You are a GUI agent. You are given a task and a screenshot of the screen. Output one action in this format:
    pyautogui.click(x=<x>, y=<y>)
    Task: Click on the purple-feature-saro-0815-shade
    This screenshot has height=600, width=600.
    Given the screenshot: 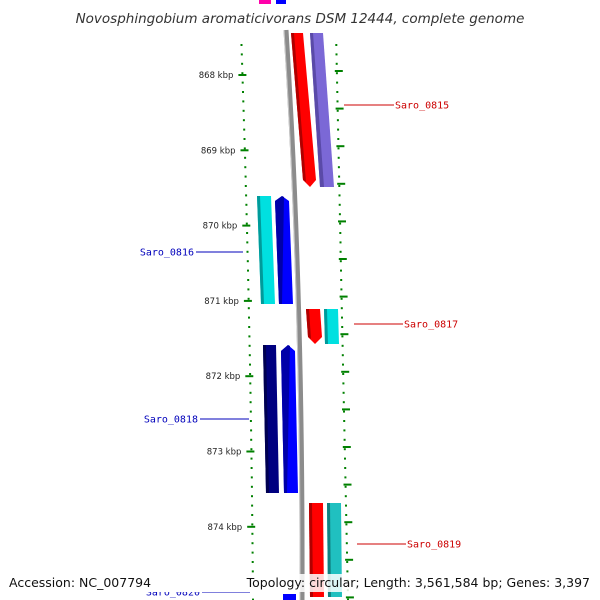 What is the action you would take?
    pyautogui.click(x=317, y=110)
    